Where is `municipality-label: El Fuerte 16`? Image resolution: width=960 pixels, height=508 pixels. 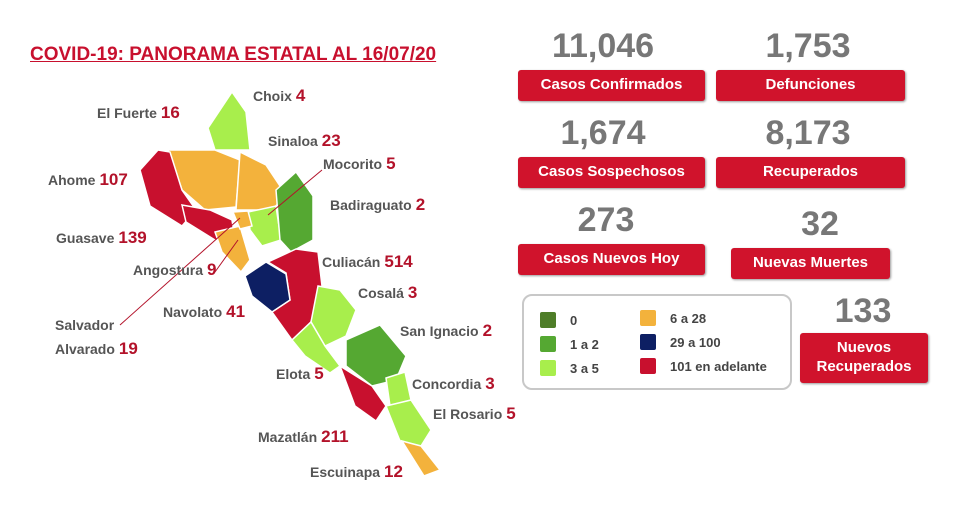 municipality-label: El Fuerte 16 is located at coordinates (138, 113).